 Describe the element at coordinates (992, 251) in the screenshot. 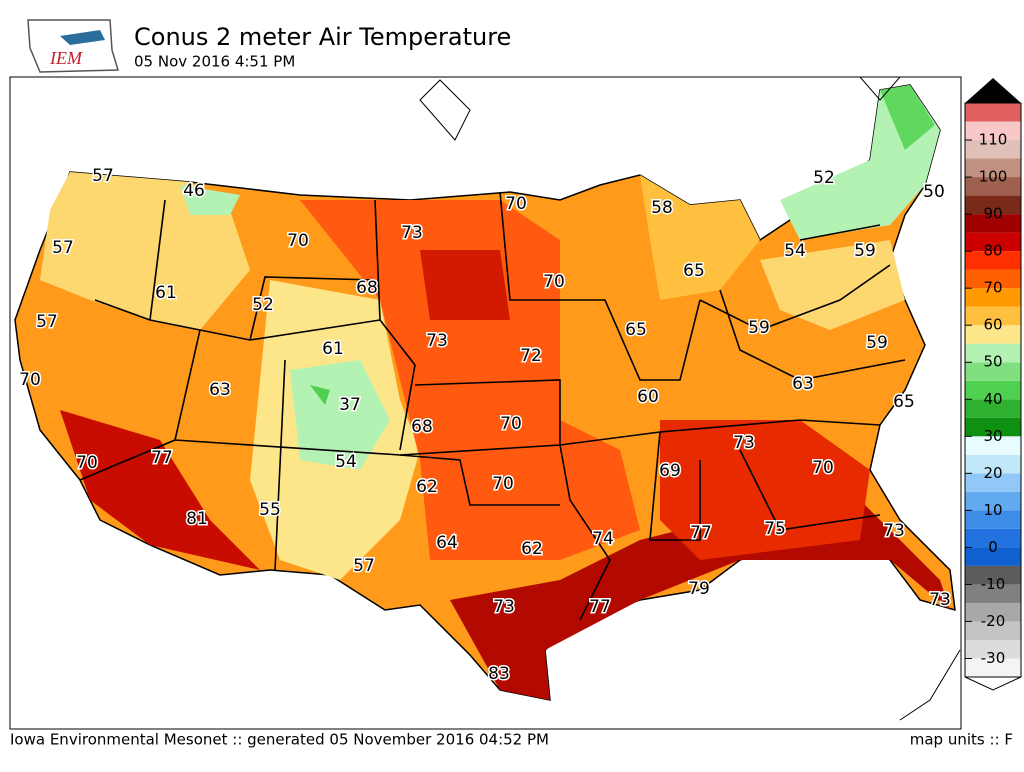

I see `colorbar-tick-label: 80` at that location.